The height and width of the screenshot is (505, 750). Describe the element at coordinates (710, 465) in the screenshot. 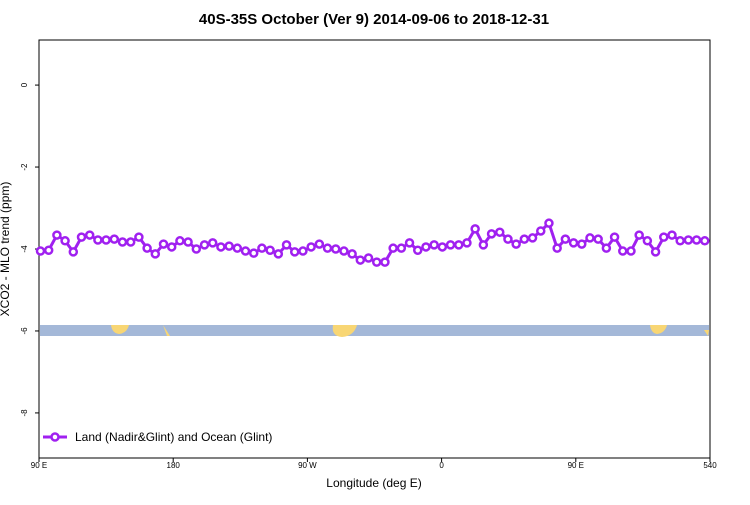

I see `x-tick-label: 540` at that location.